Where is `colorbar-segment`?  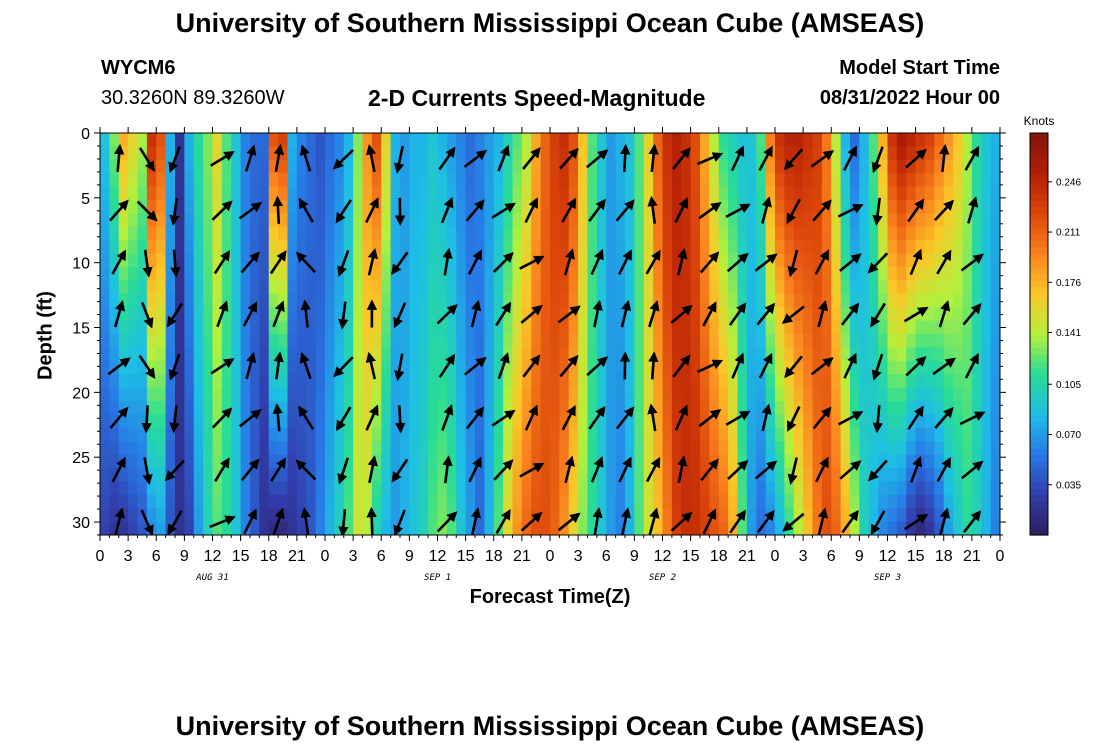
colorbar-segment is located at coordinates (1039, 512).